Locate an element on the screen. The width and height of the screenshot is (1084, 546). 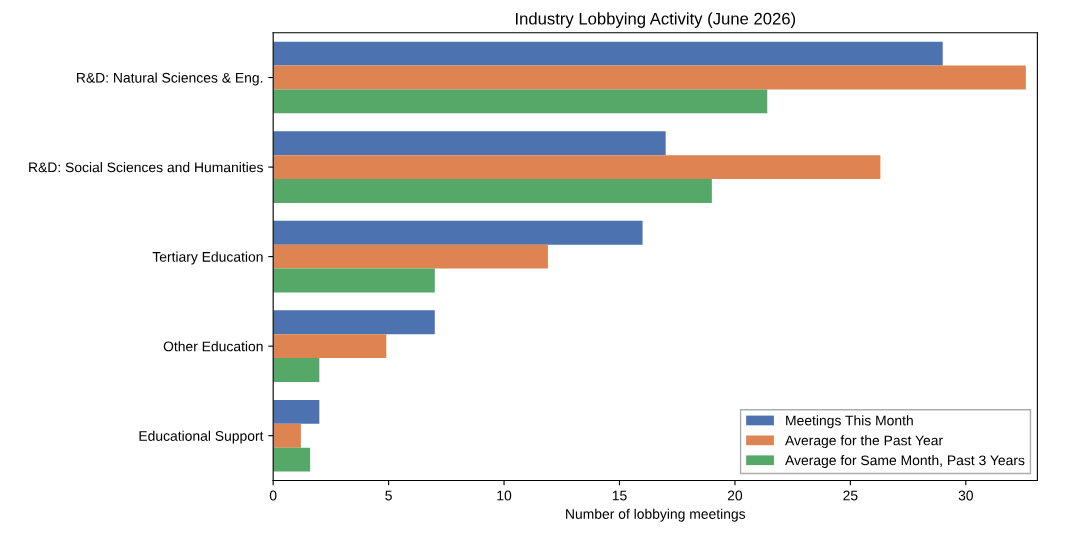
legend-label: Meetings This Month is located at coordinates (849, 422).